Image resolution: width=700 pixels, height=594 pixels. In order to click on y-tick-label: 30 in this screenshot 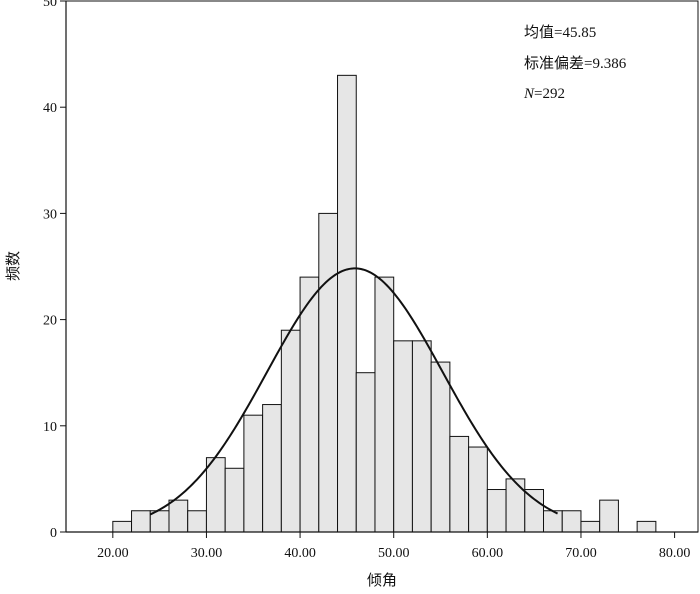, I will do `click(50, 214)`.